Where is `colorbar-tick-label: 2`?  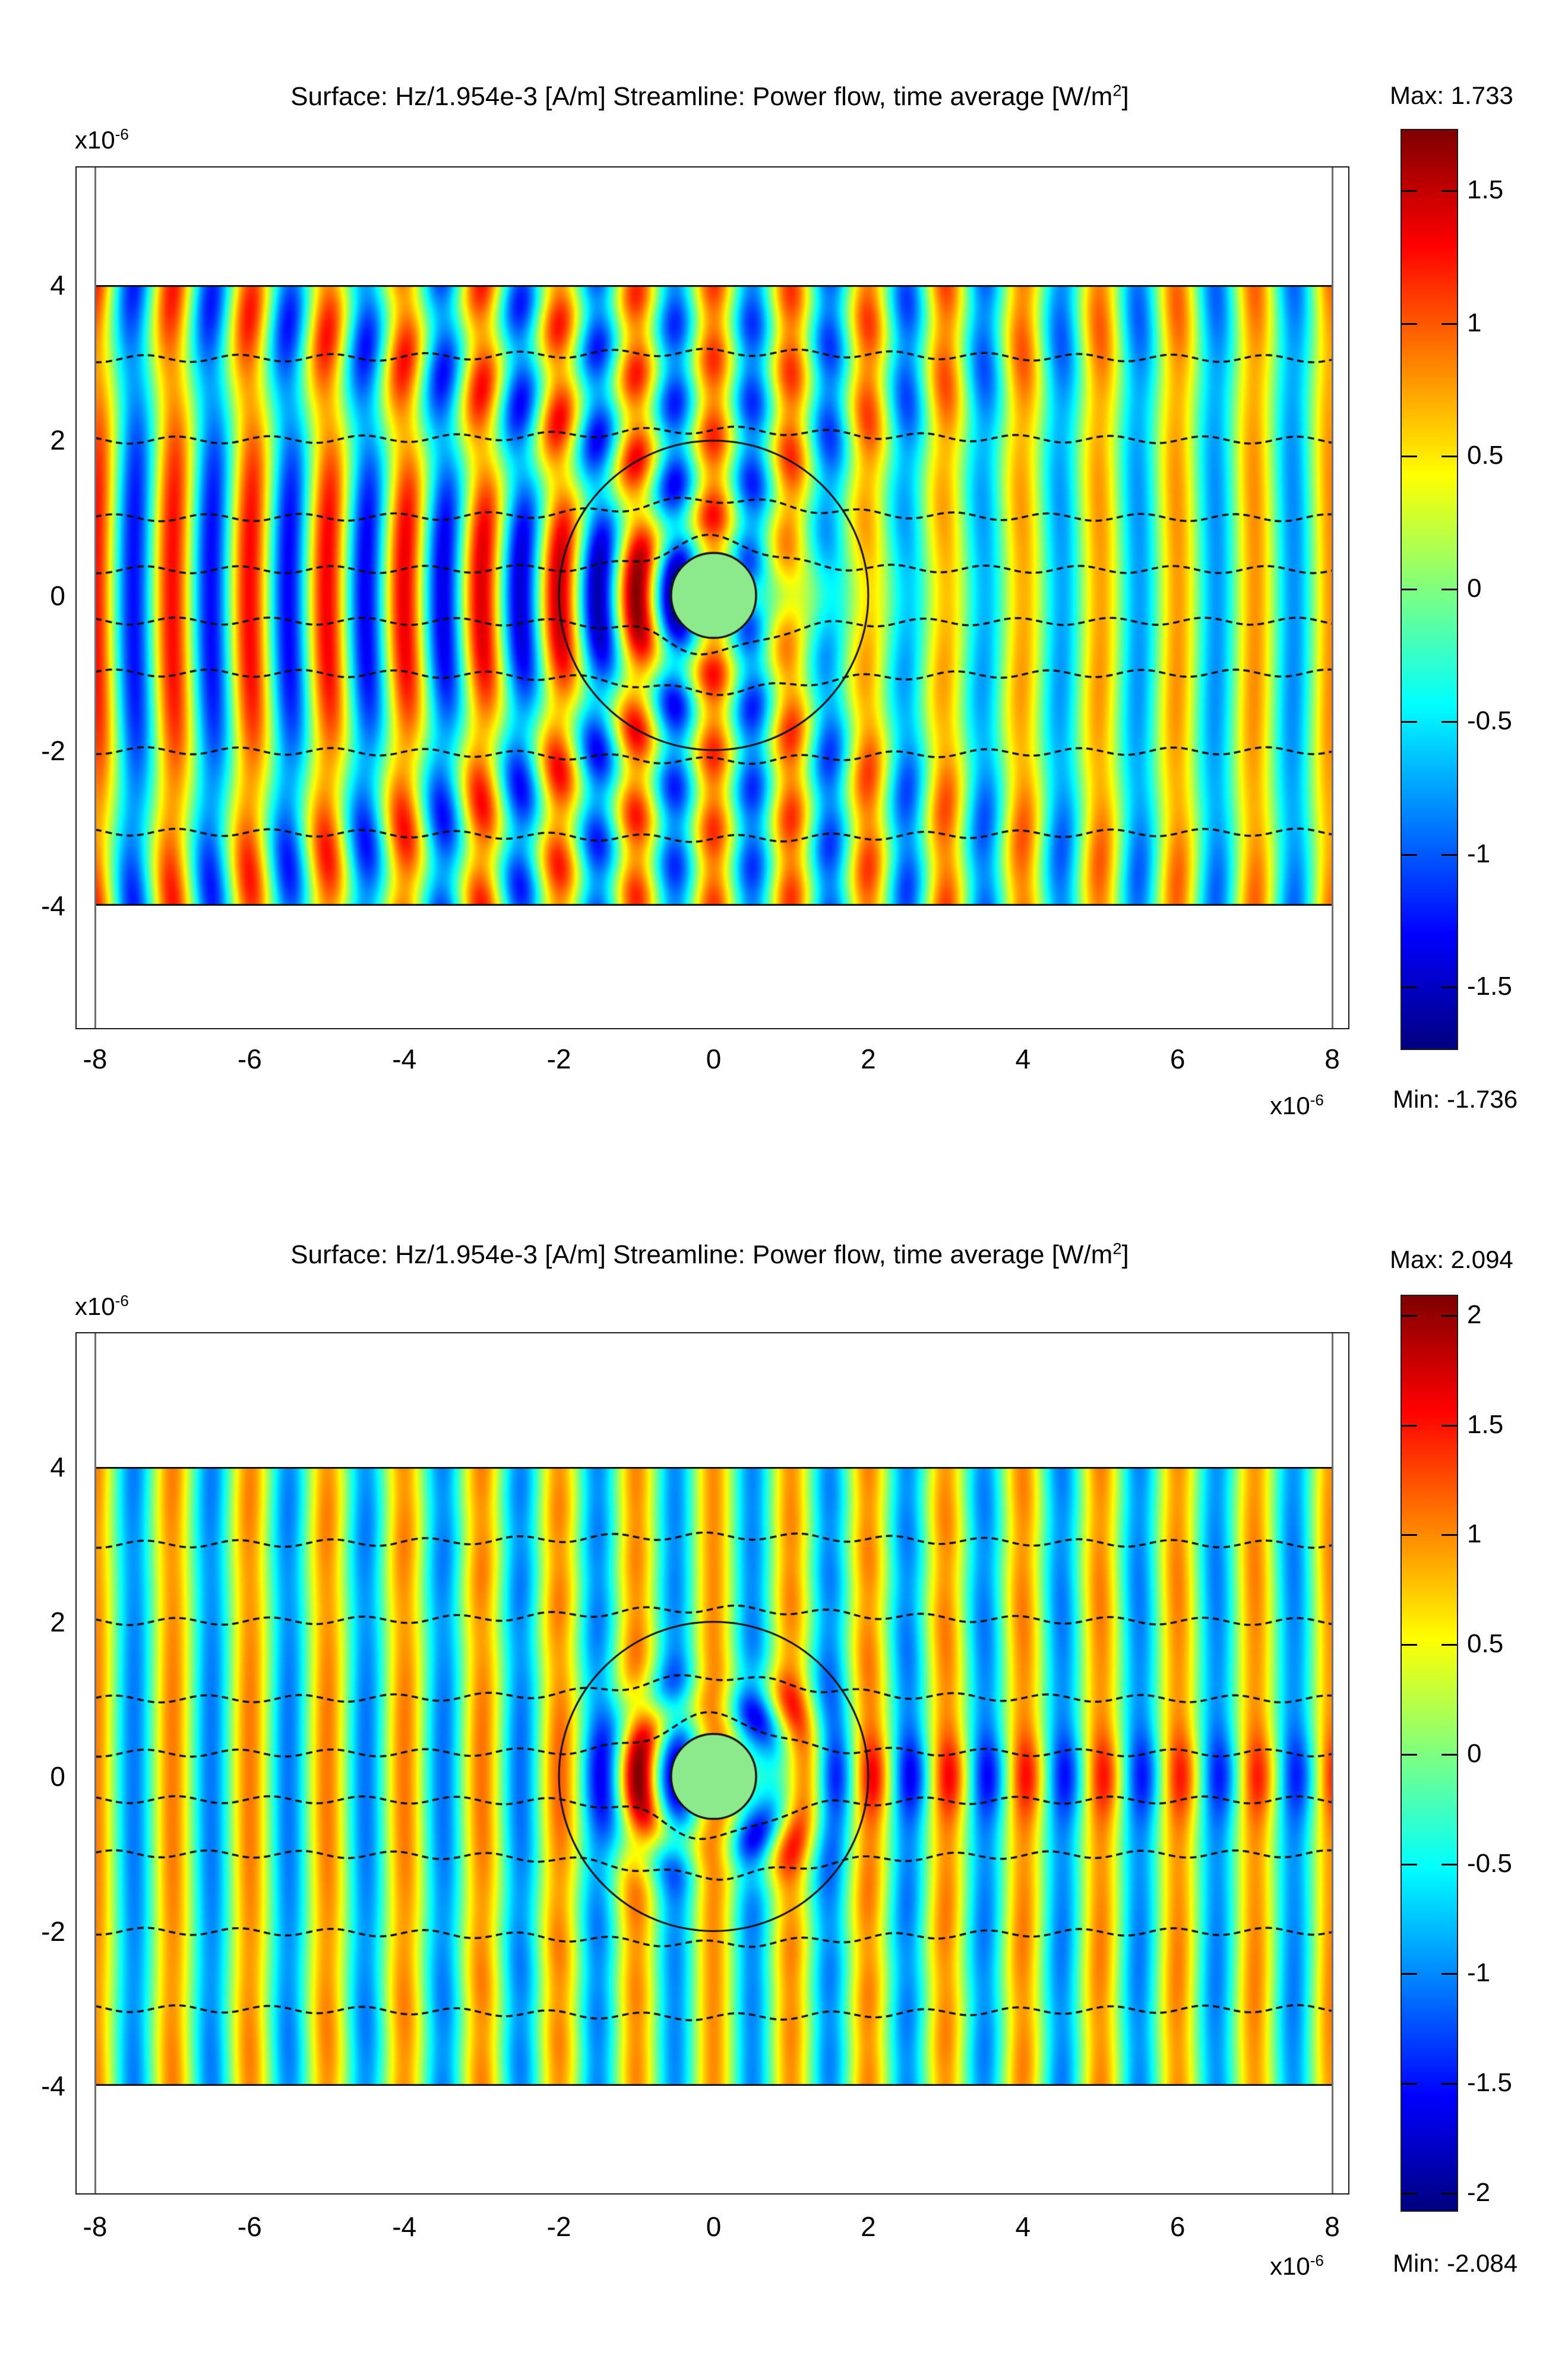
colorbar-tick-label: 2 is located at coordinates (1474, 1314).